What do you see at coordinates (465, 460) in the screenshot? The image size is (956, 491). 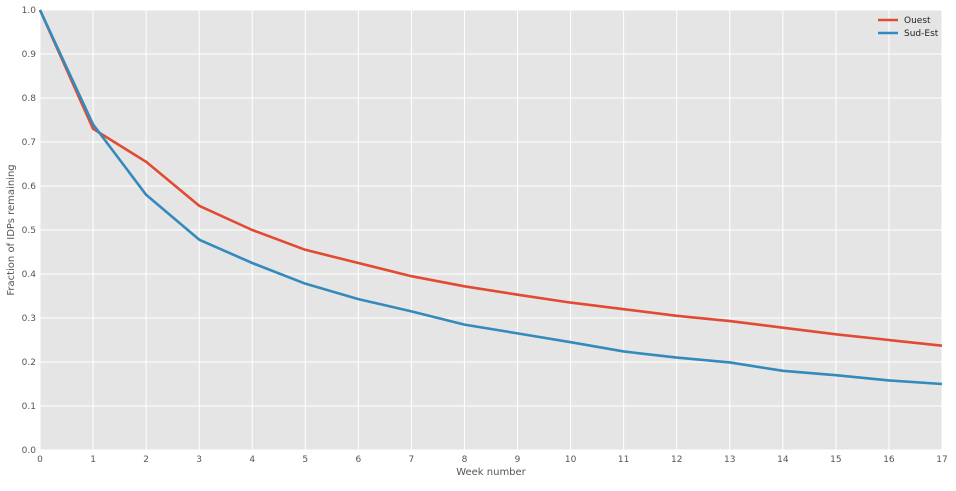 I see `x-tick-label: 8` at bounding box center [465, 460].